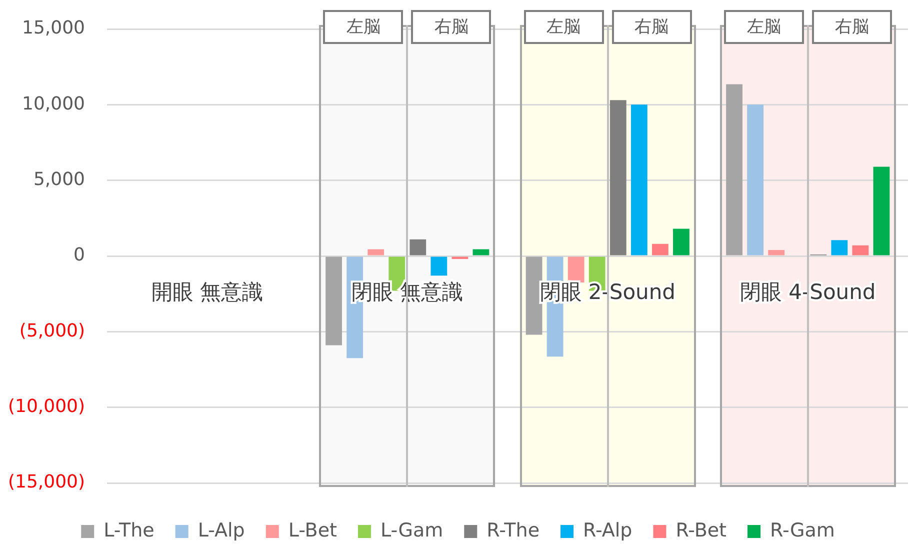 This screenshot has height=546, width=910. What do you see at coordinates (701, 530) in the screenshot?
I see `legend-label: R-Bet` at bounding box center [701, 530].